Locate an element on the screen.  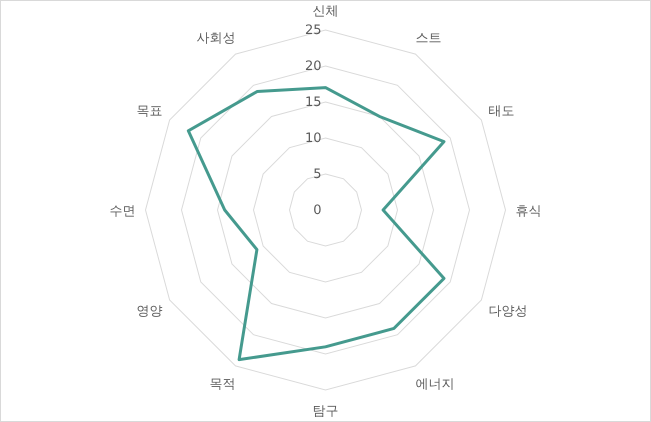
spoke-label: 신체 is located at coordinates (325, 11).